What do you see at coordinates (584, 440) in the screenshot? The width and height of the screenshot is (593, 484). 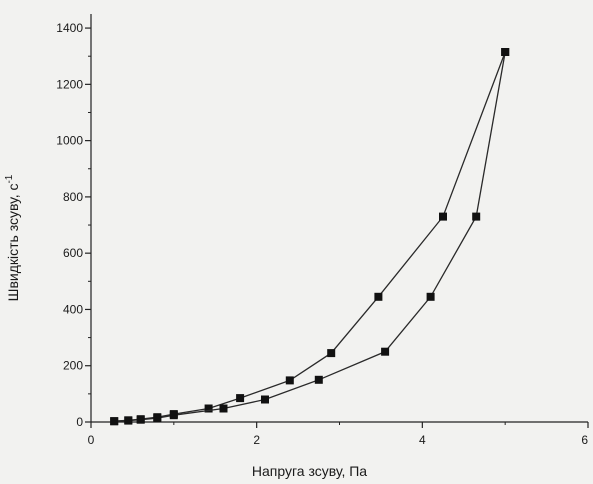 I see `x-tick-label: 6` at bounding box center [584, 440].